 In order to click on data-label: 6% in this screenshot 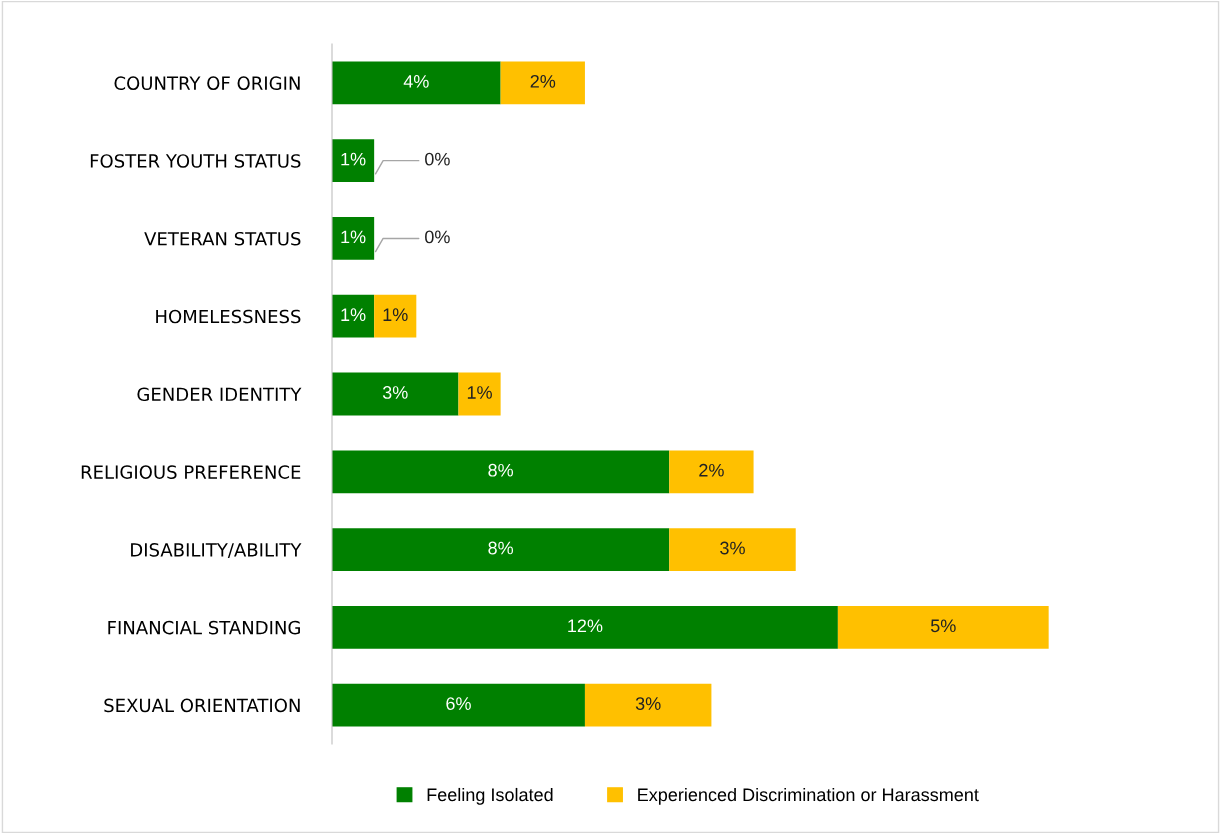, I will do `click(458, 703)`.